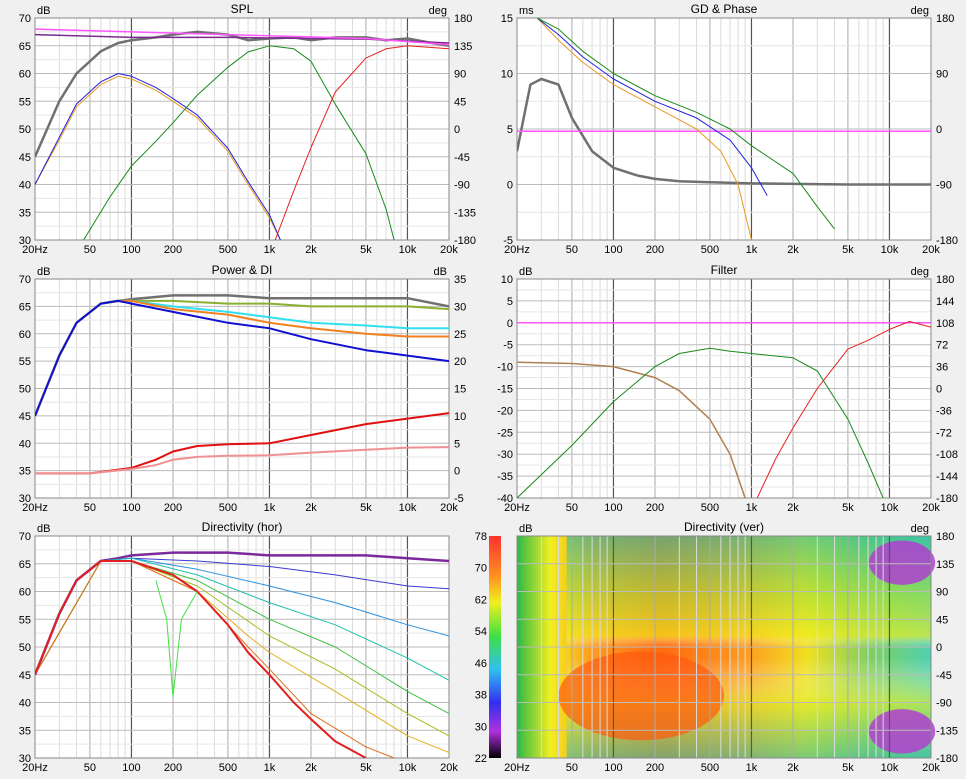  Describe the element at coordinates (724, 527) in the screenshot. I see `chart-title: Directivity (ver)` at that location.